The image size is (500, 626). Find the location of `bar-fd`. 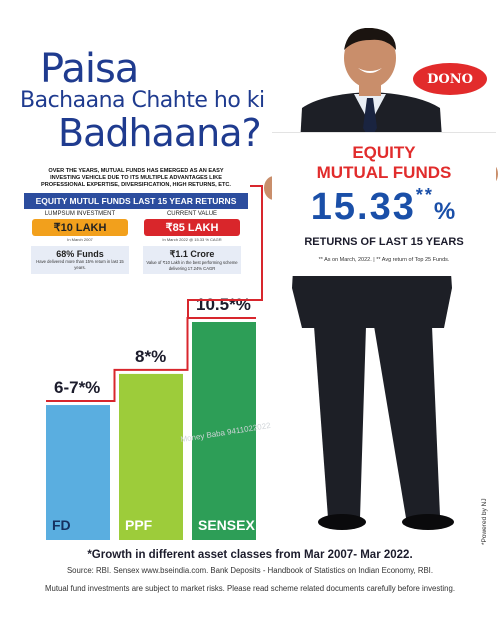

bar-fd is located at coordinates (78, 472).